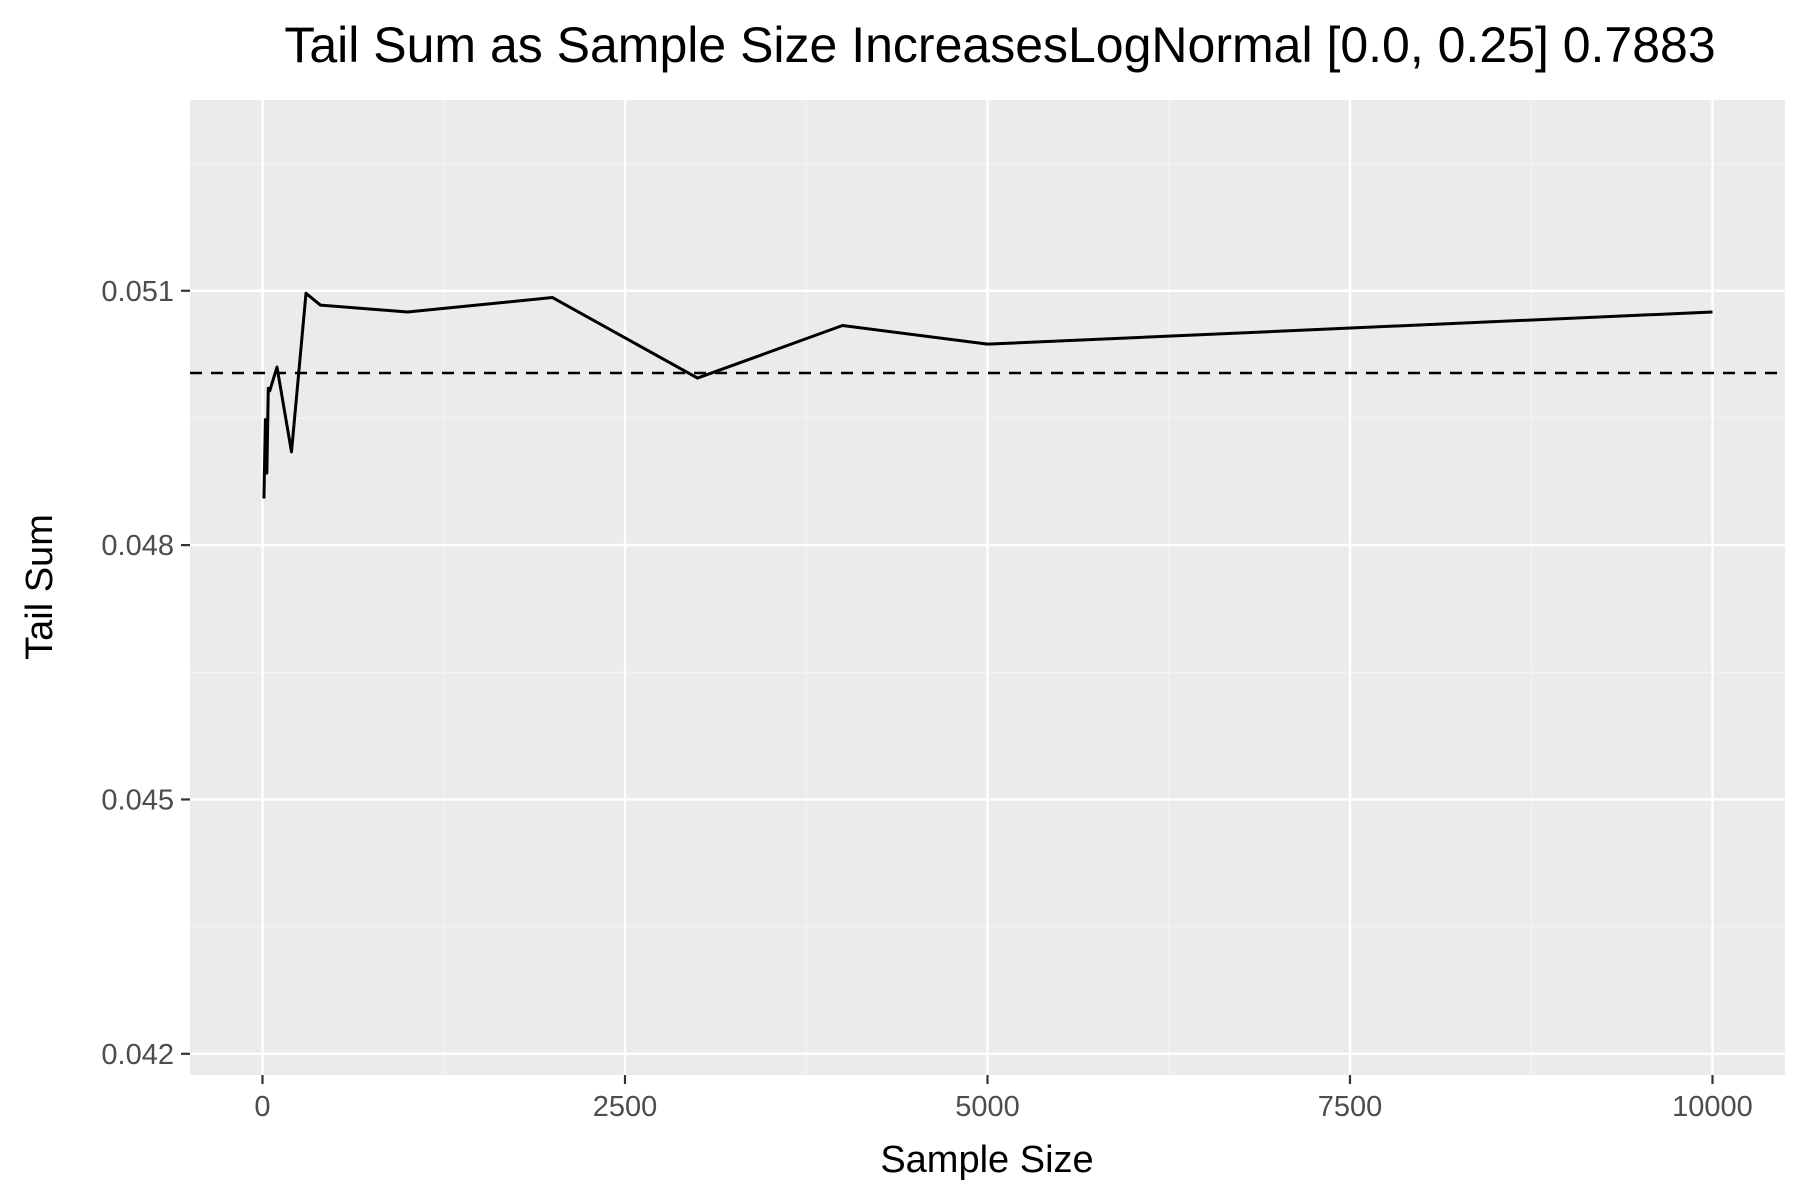  I want to click on x-axis-title: Sample Size, so click(986, 1160).